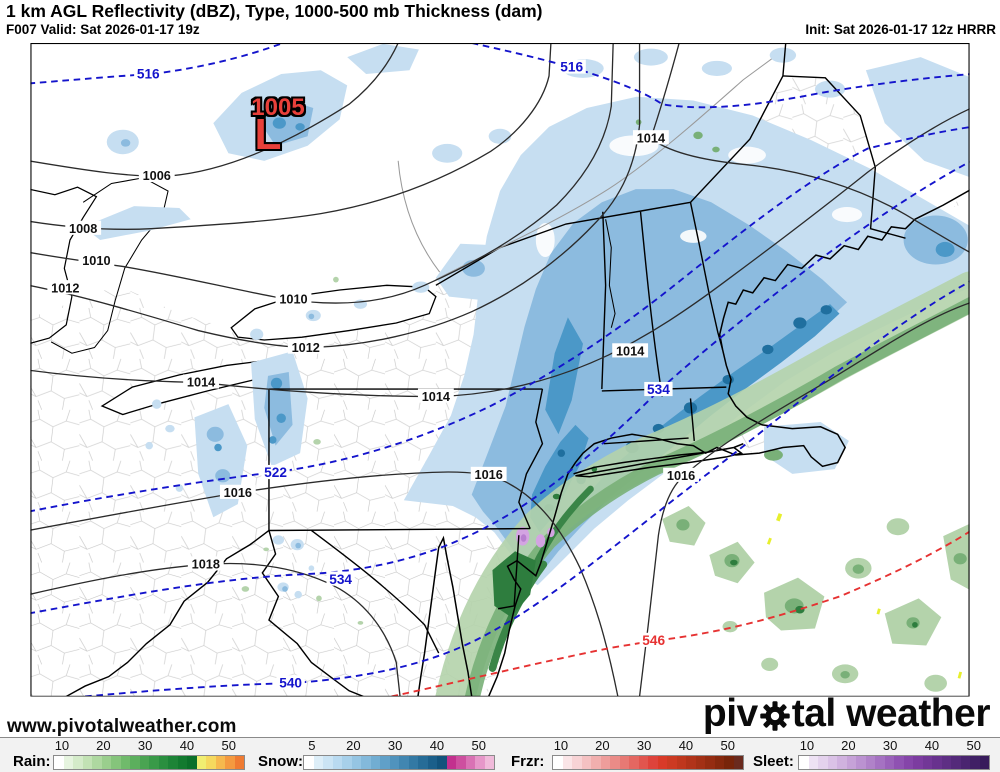 Image resolution: width=1000 pixels, height=772 pixels. Describe the element at coordinates (730, 713) in the screenshot. I see `logo-text-prefix: piv` at that location.